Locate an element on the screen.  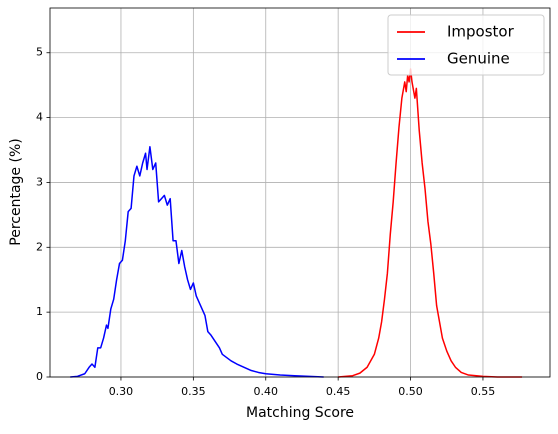
x-tick-label: 0.35 is located at coordinates (193, 391).